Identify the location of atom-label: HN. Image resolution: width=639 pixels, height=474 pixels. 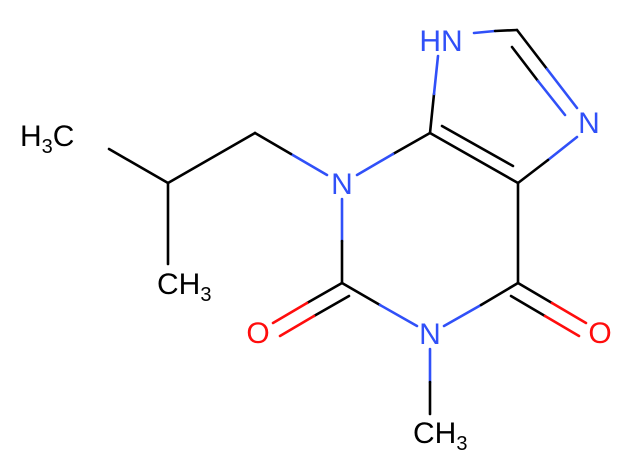
(440, 41).